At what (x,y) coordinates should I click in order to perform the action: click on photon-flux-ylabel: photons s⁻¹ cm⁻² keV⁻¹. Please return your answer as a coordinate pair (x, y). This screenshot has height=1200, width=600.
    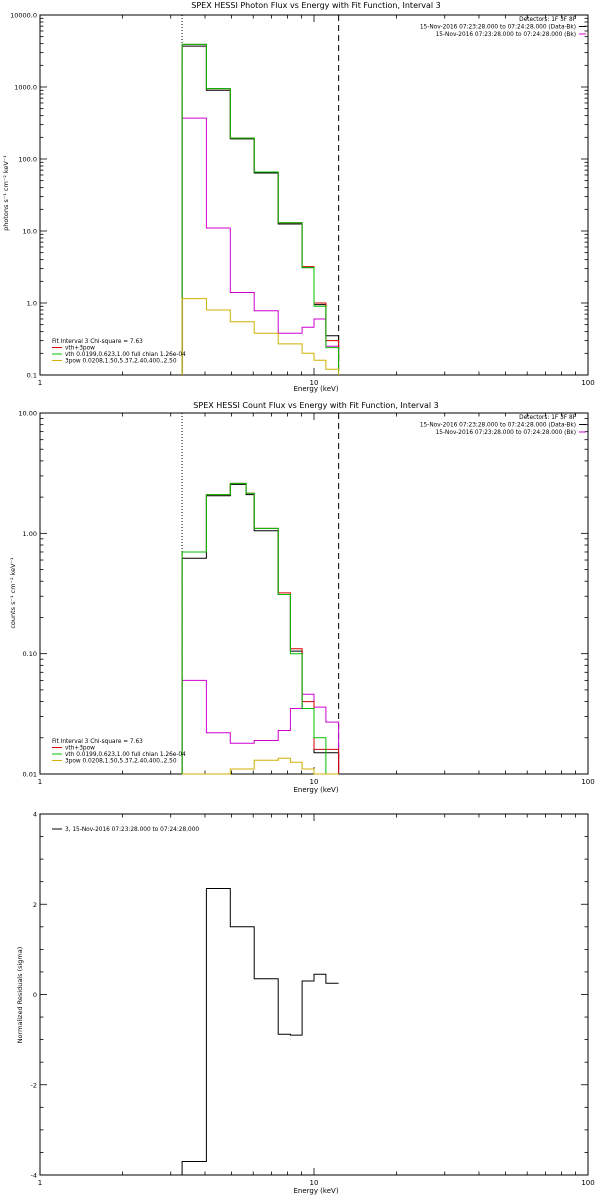
    Looking at the image, I should click on (6, 193).